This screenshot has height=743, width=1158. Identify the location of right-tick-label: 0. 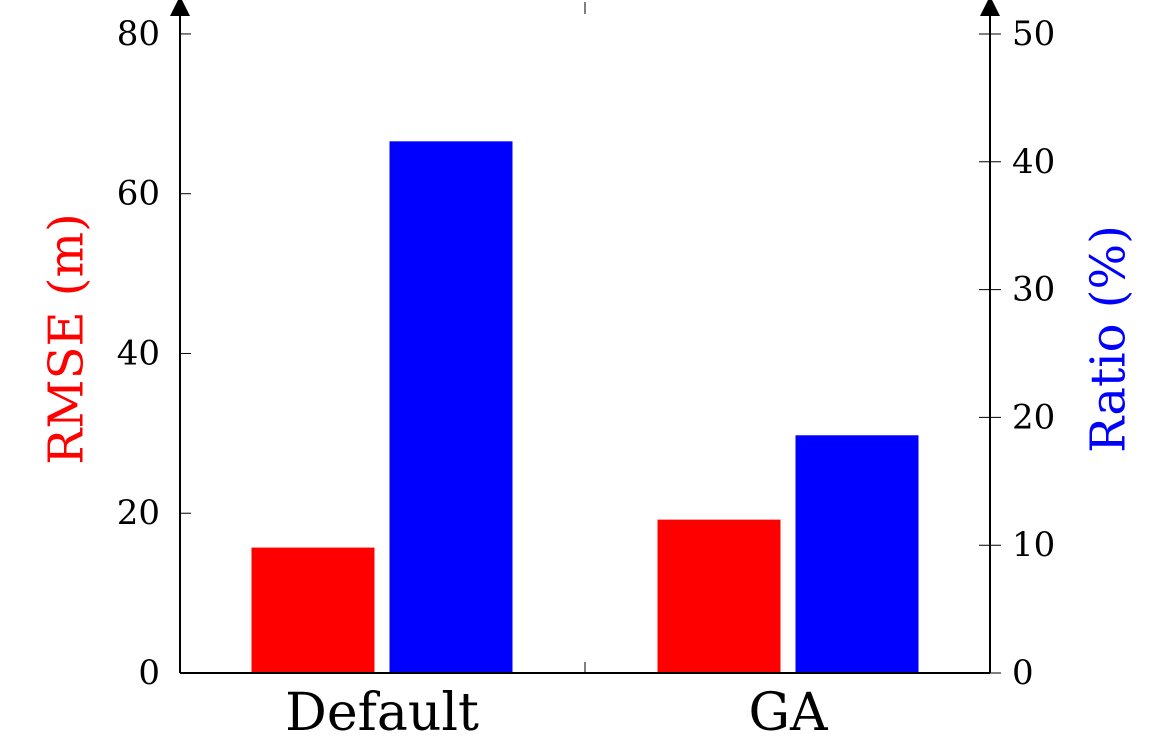
(1023, 673).